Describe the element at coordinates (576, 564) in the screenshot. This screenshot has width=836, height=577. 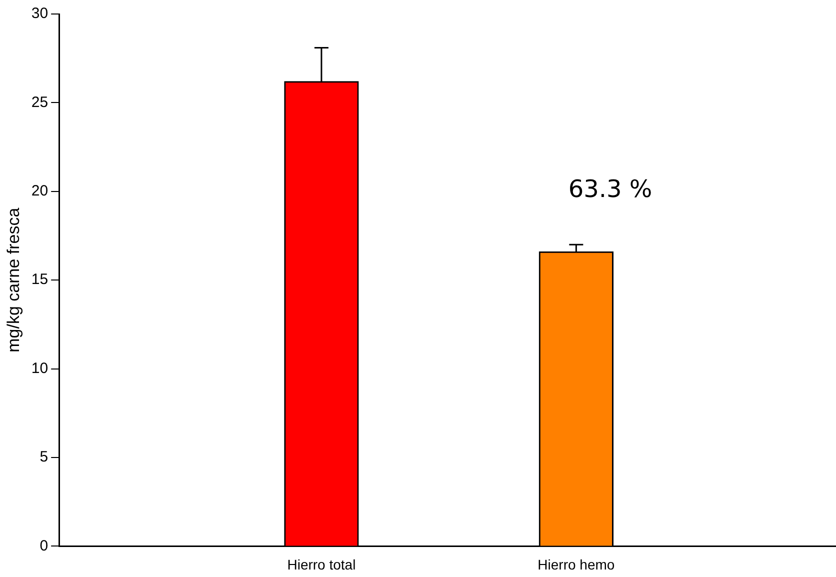
I see `x-tick-label: Hierro hemo` at that location.